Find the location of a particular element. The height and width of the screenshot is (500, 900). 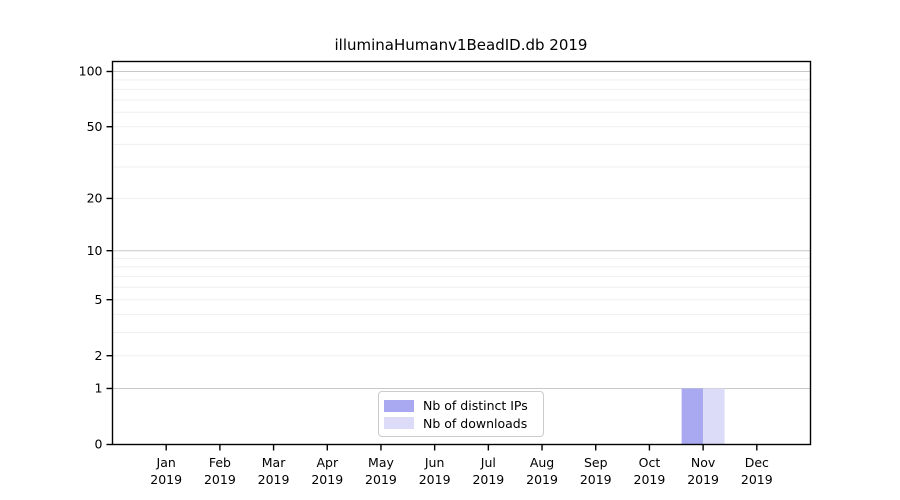

legend-label-downloads: Nb of downloads is located at coordinates (475, 423).